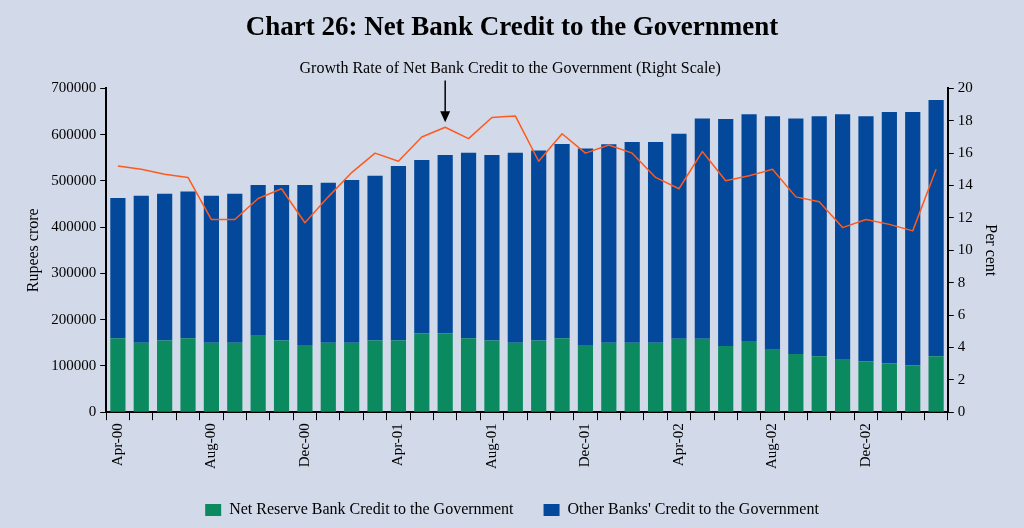  Describe the element at coordinates (510, 67) in the screenshot. I see `text: Growth Rate of Net Bank Credit to the Government (Right Scale)` at that location.